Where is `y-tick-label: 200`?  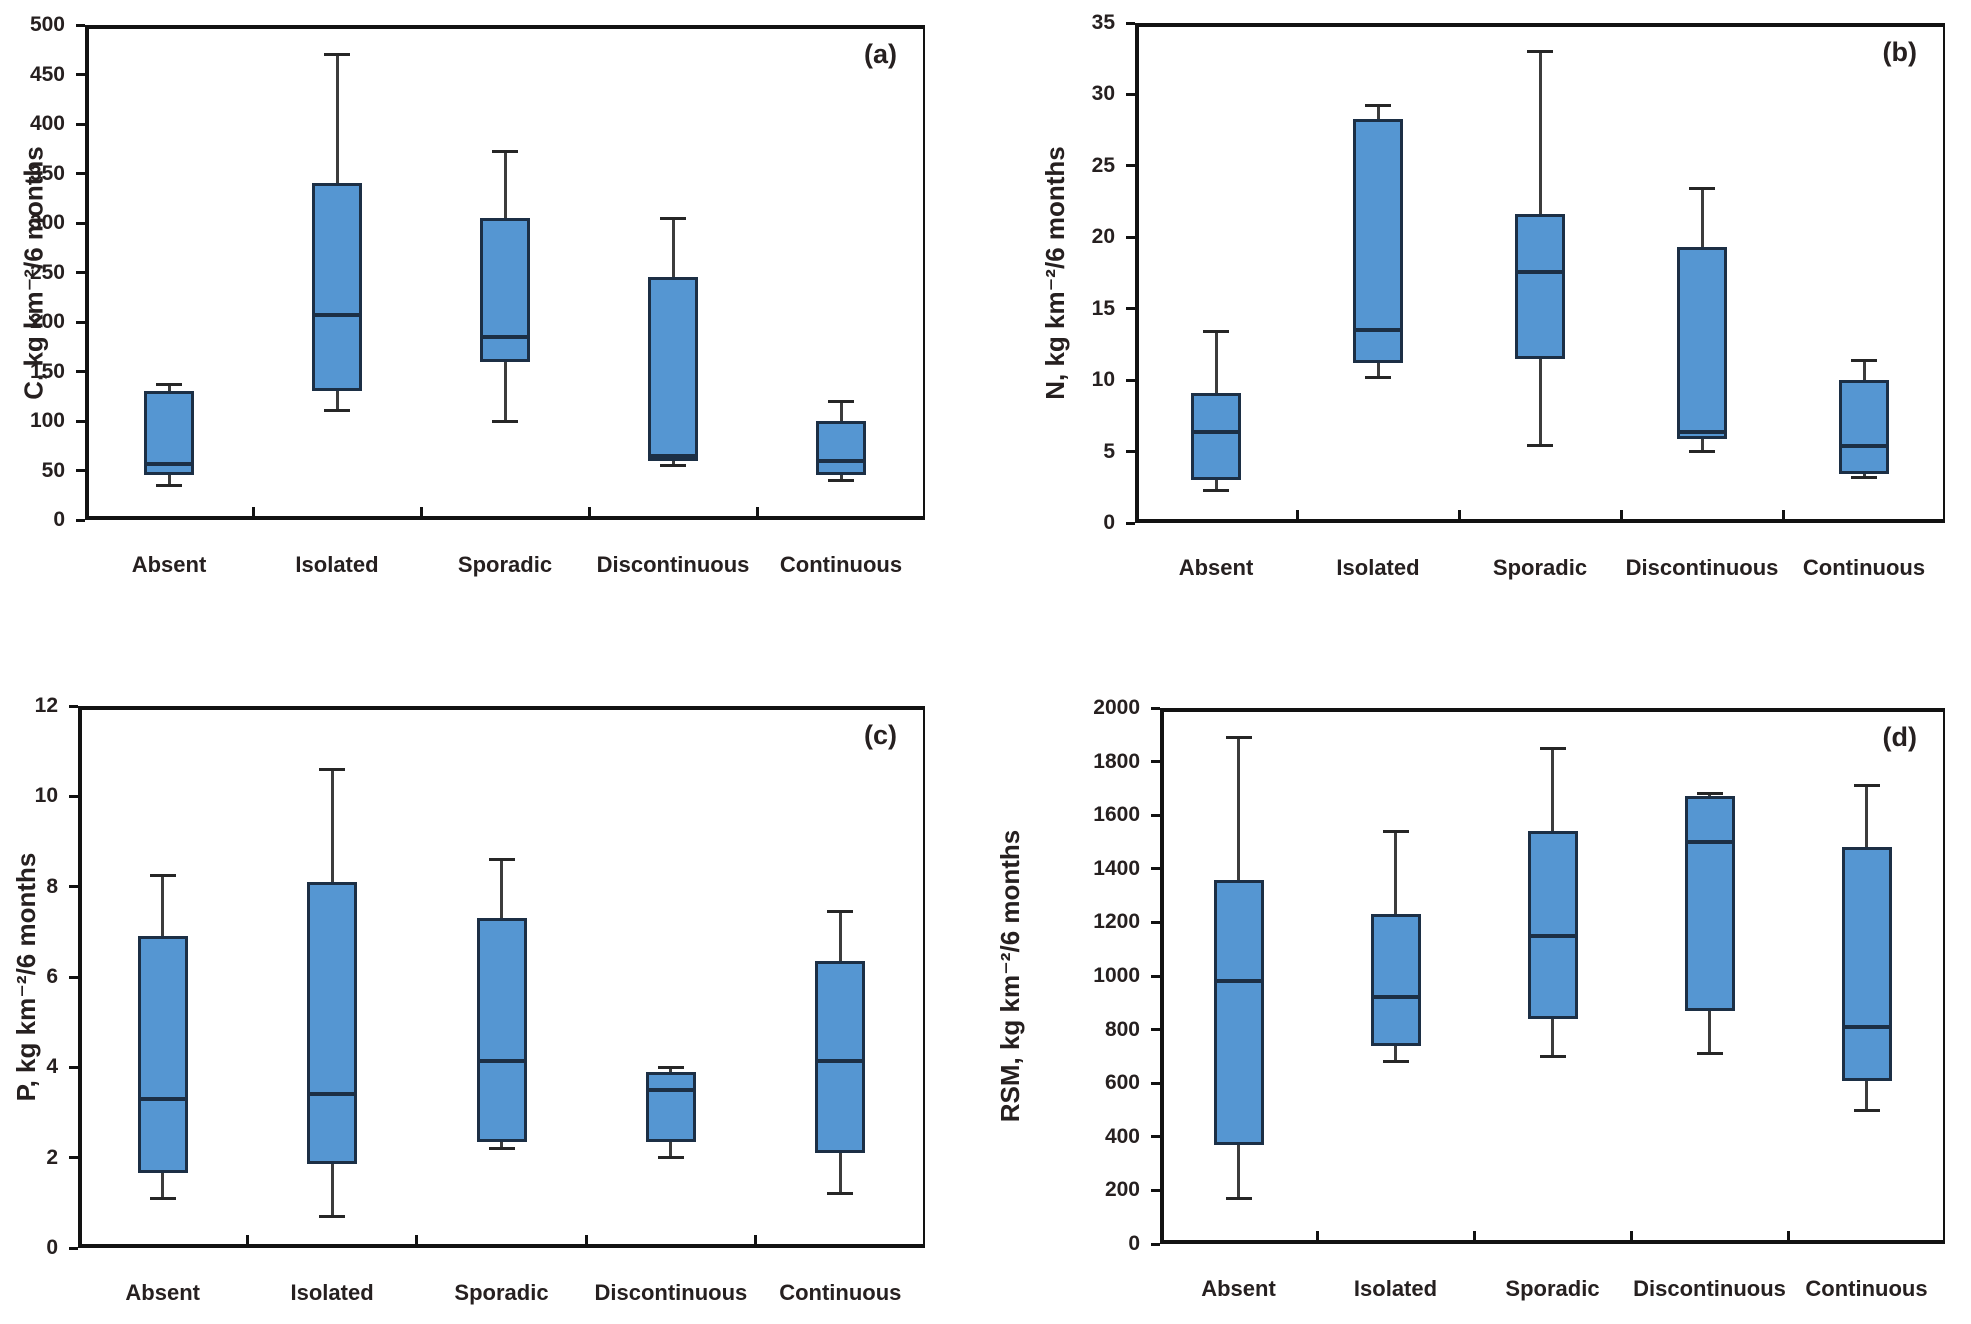 y-tick-label: 200 is located at coordinates (47, 321).